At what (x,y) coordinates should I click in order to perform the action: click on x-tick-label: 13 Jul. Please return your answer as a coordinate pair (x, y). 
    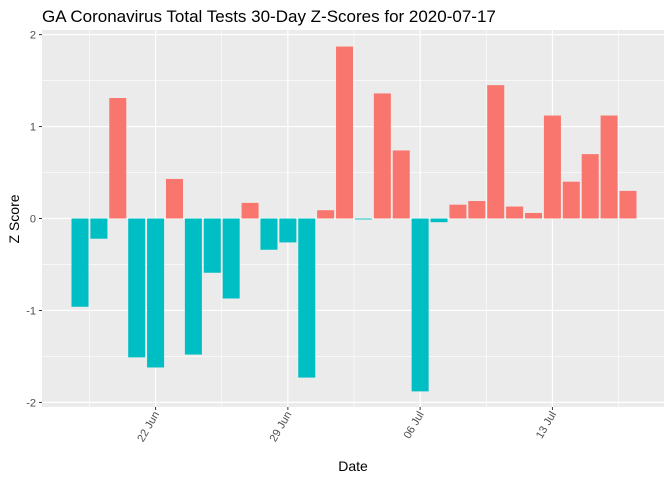
    Looking at the image, I should click on (546, 425).